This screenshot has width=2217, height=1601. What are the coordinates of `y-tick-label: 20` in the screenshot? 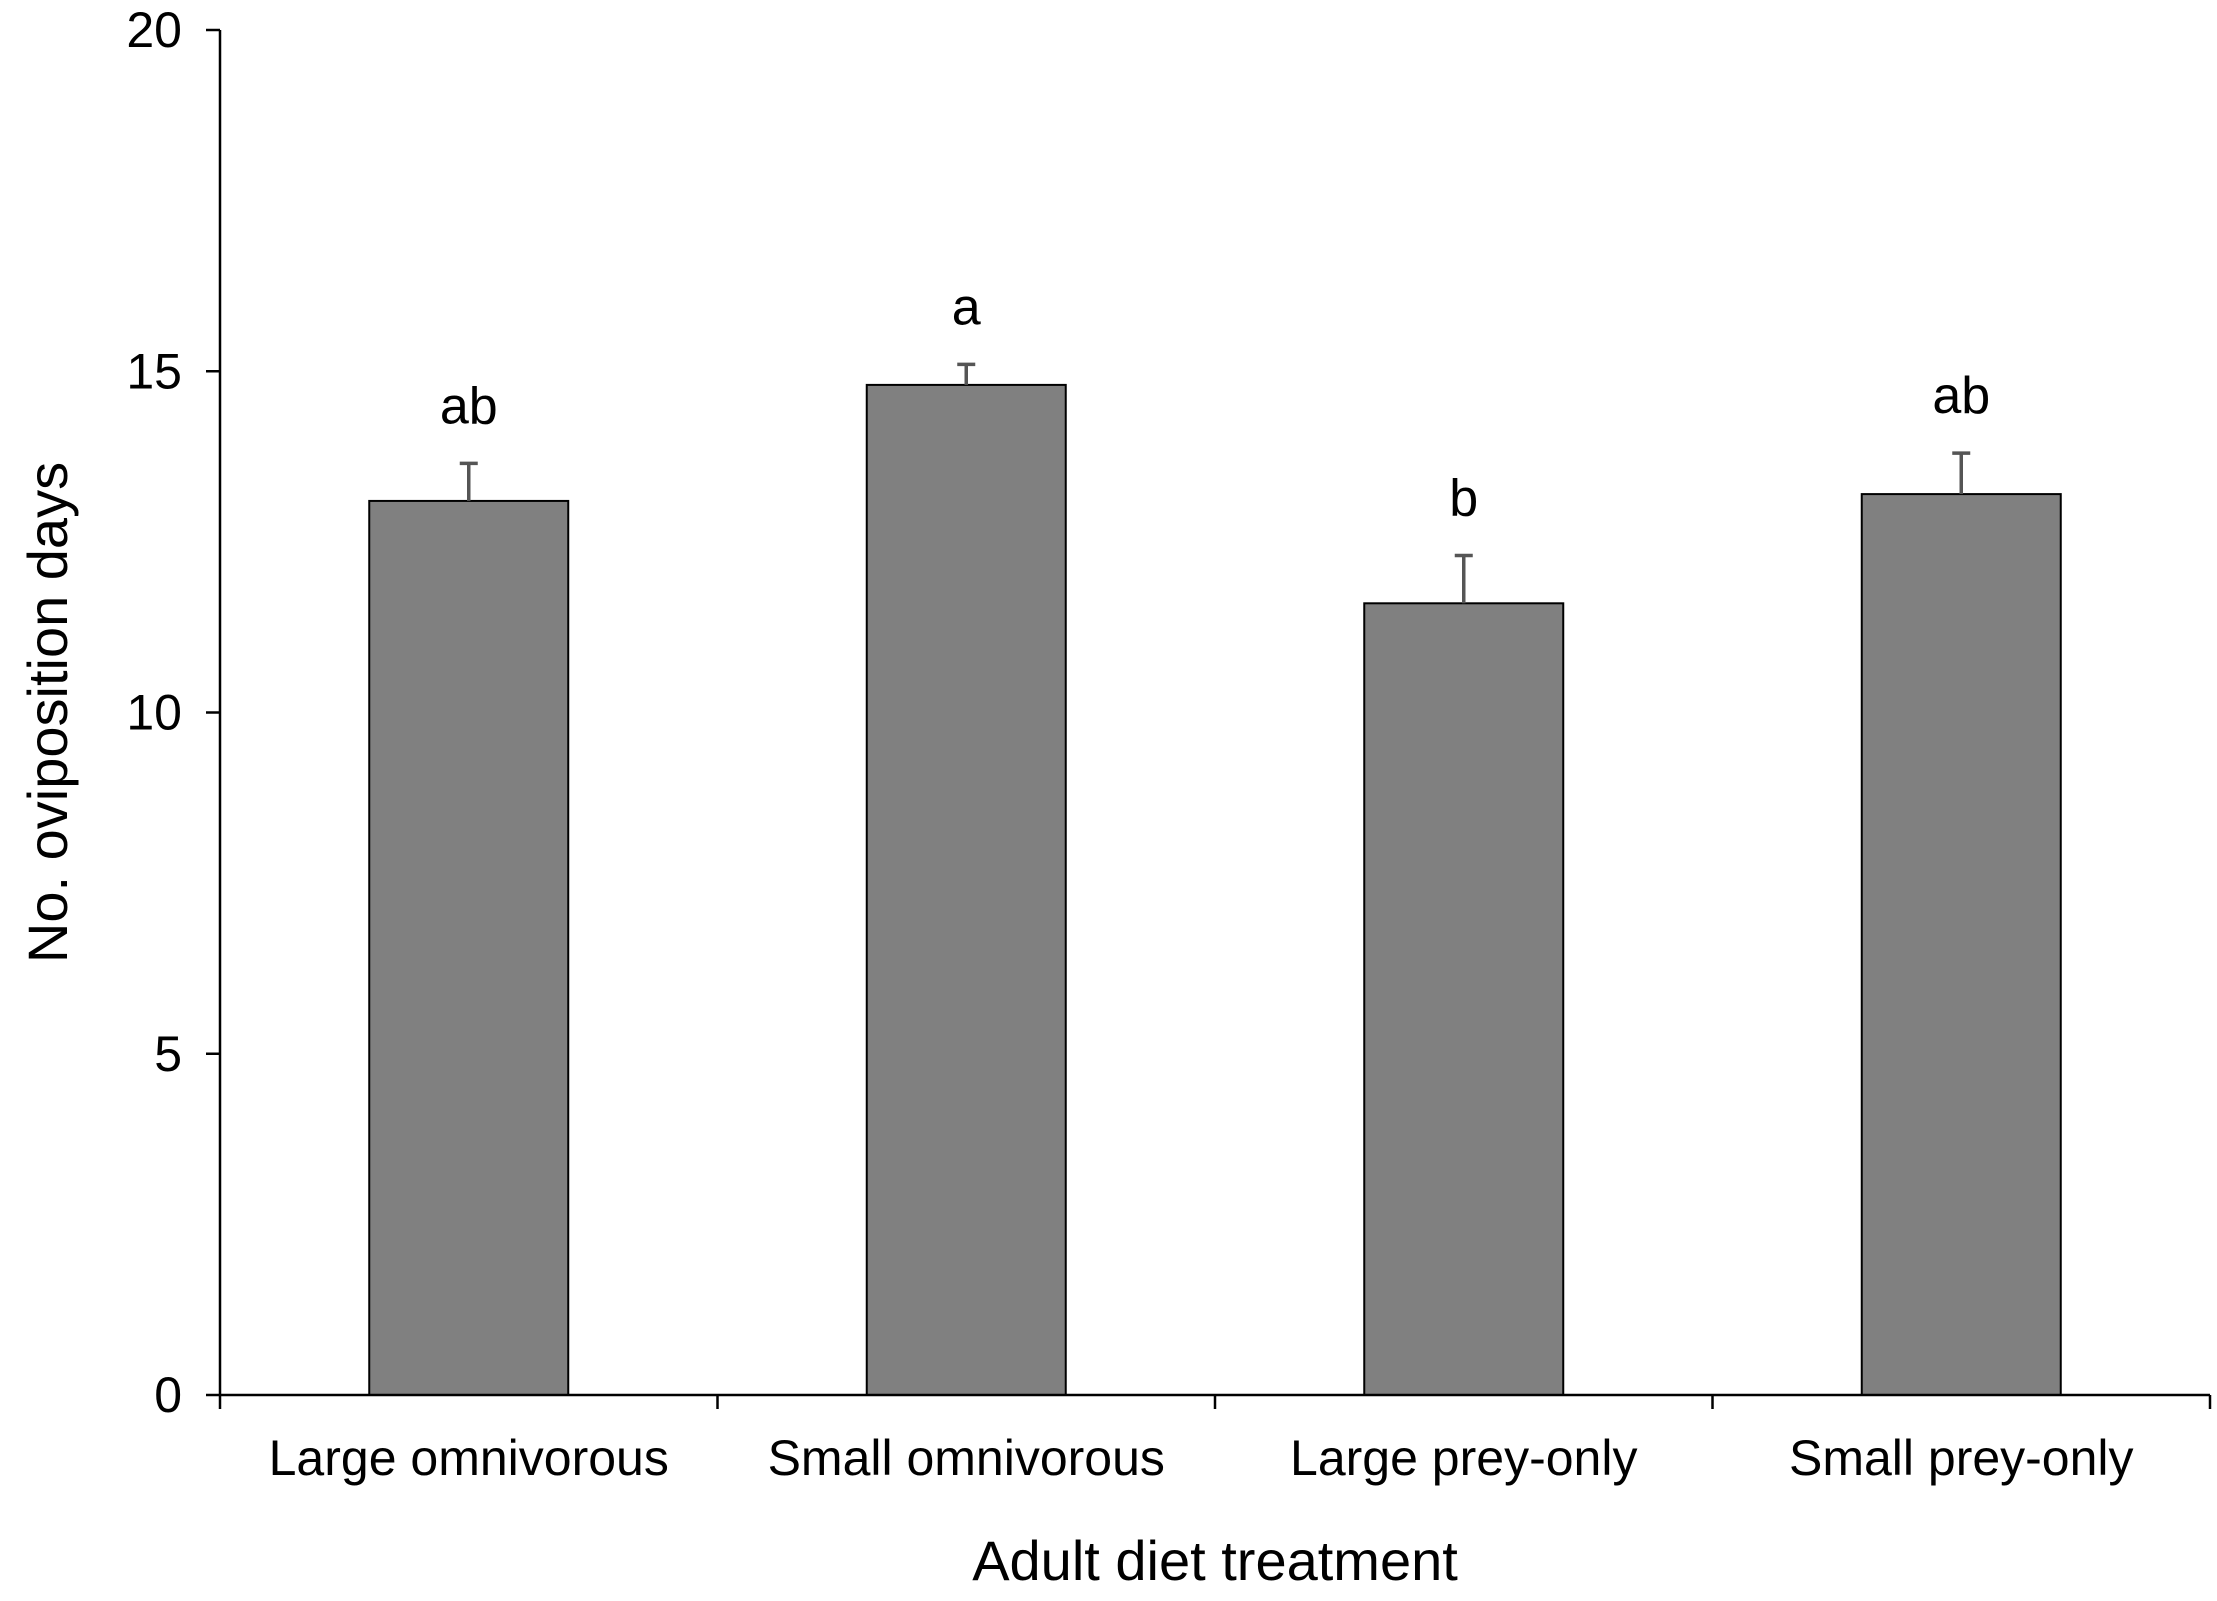 It's located at (154, 30).